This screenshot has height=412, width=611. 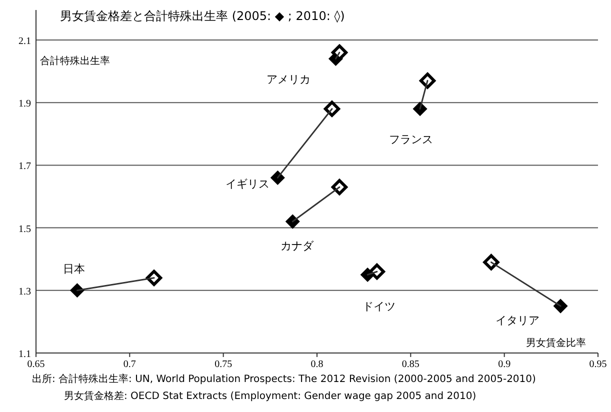 What do you see at coordinates (297, 246) in the screenshot?
I see `series-label: カナダ` at bounding box center [297, 246].